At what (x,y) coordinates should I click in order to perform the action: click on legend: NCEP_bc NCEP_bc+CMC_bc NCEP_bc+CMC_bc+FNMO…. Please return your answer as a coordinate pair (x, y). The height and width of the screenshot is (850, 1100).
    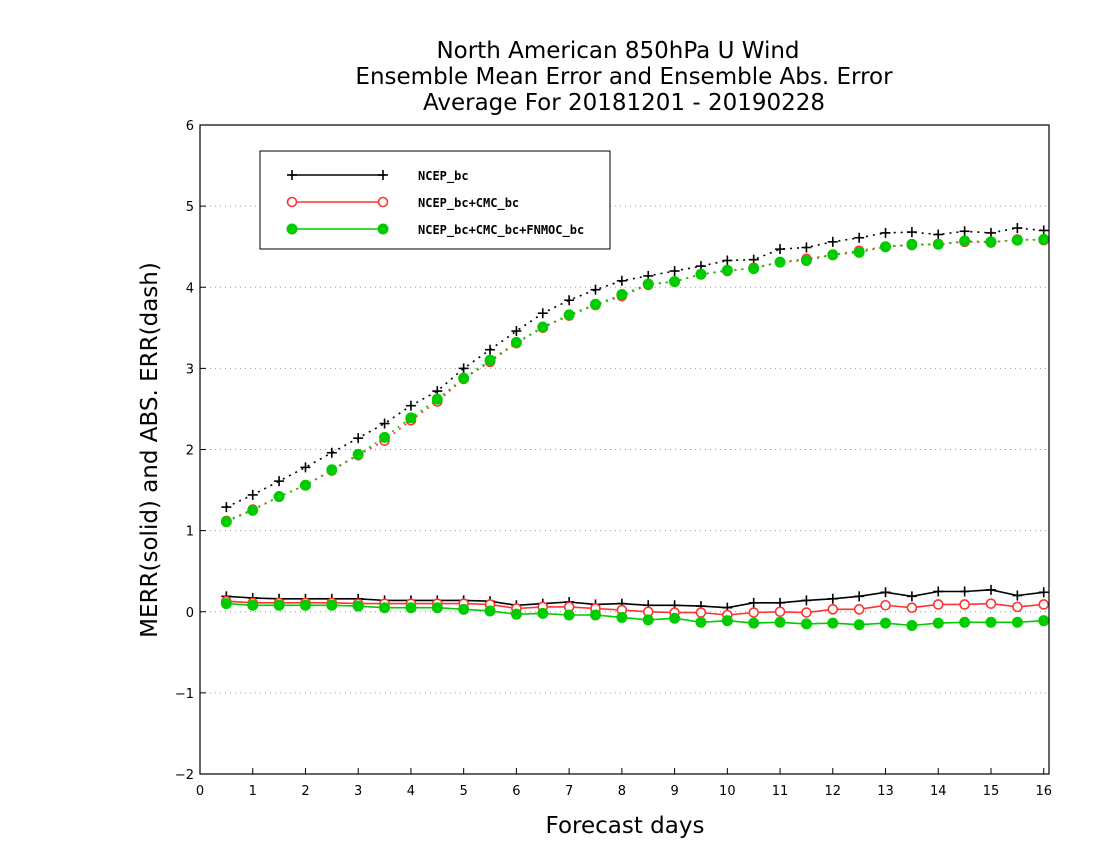
    Looking at the image, I should click on (435, 200).